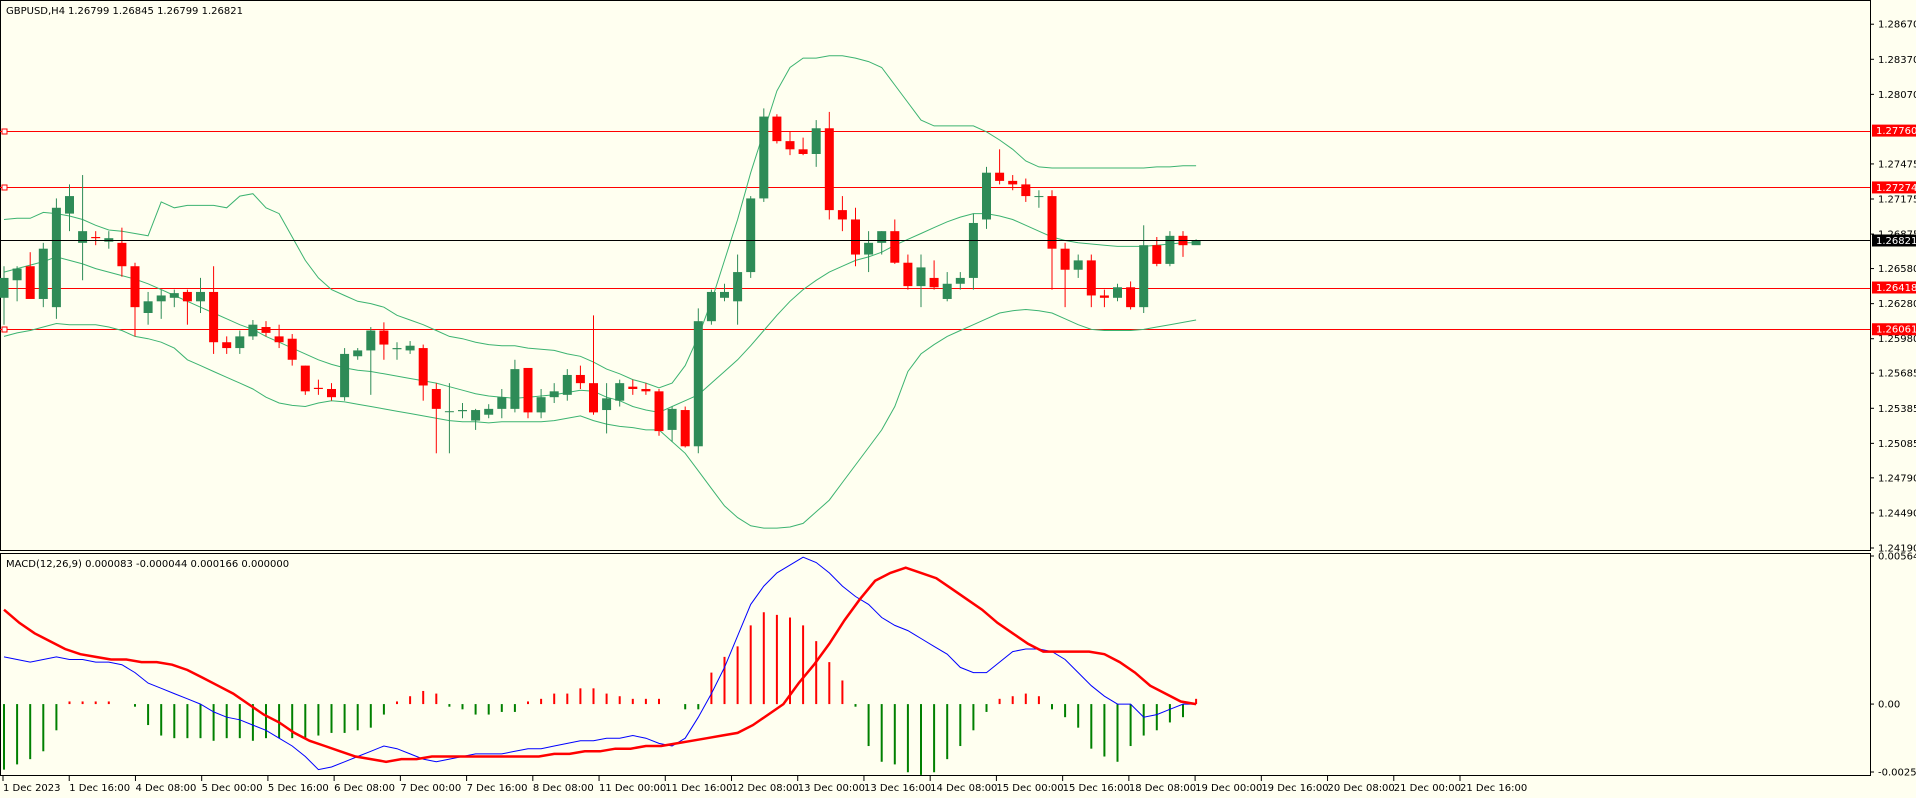 The image size is (1916, 798). What do you see at coordinates (1896, 241) in the screenshot?
I see `current-price-tag: 1.26821` at bounding box center [1896, 241].